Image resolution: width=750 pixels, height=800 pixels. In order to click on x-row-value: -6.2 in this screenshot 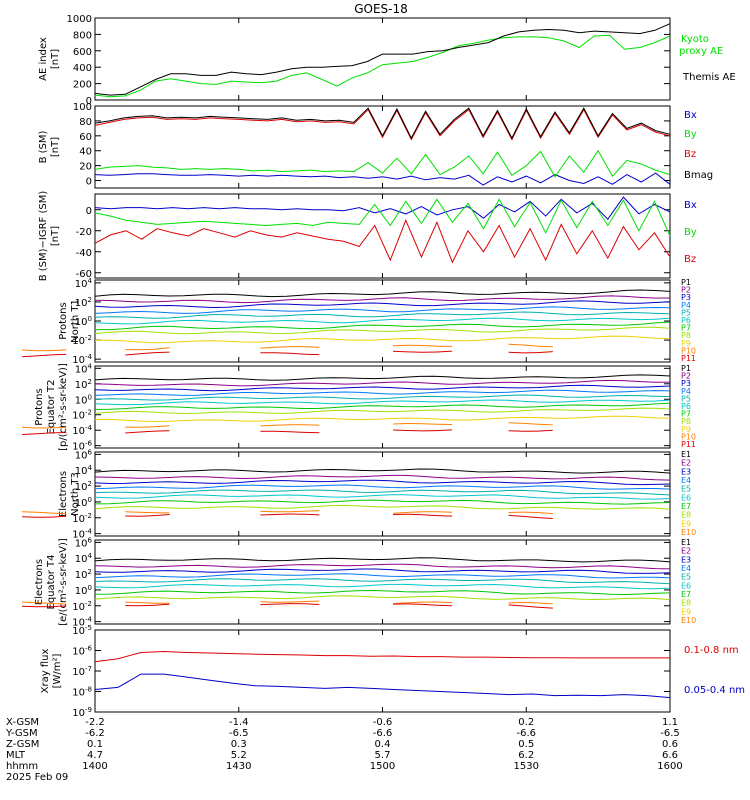, I will do `click(95, 733)`.